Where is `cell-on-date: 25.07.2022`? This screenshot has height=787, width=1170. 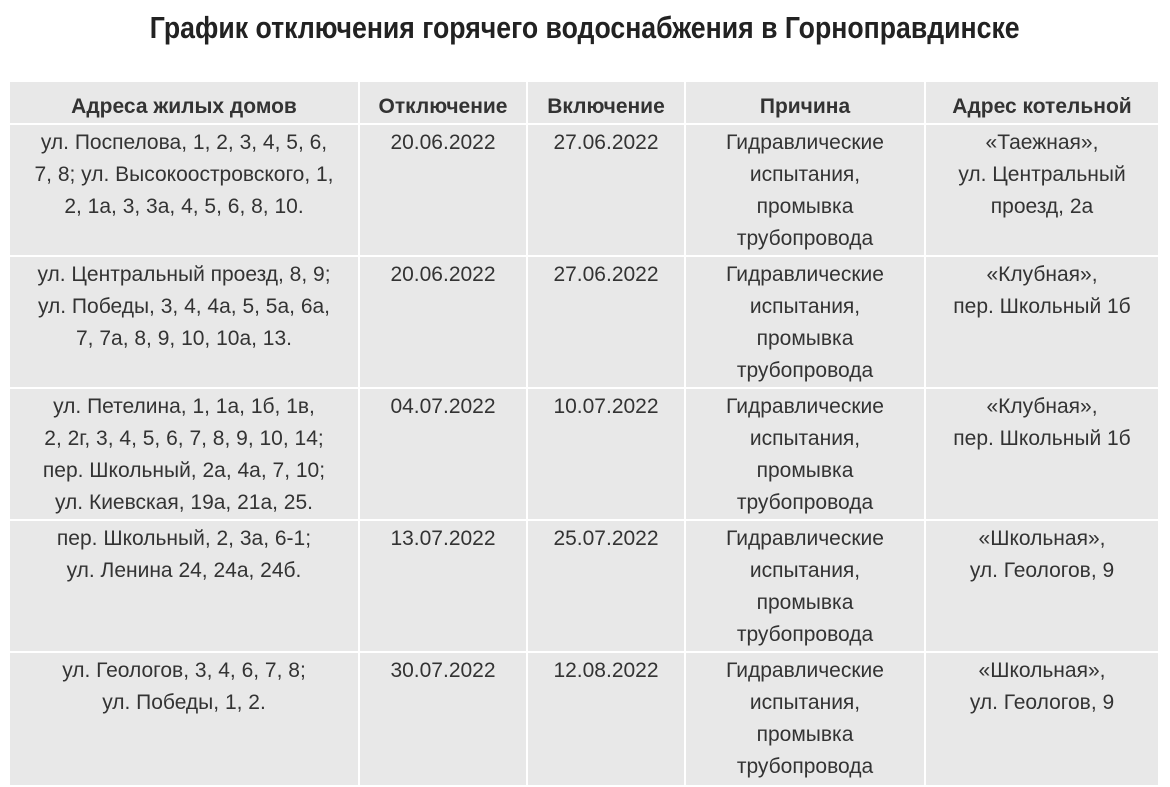 cell-on-date: 25.07.2022 is located at coordinates (606, 586).